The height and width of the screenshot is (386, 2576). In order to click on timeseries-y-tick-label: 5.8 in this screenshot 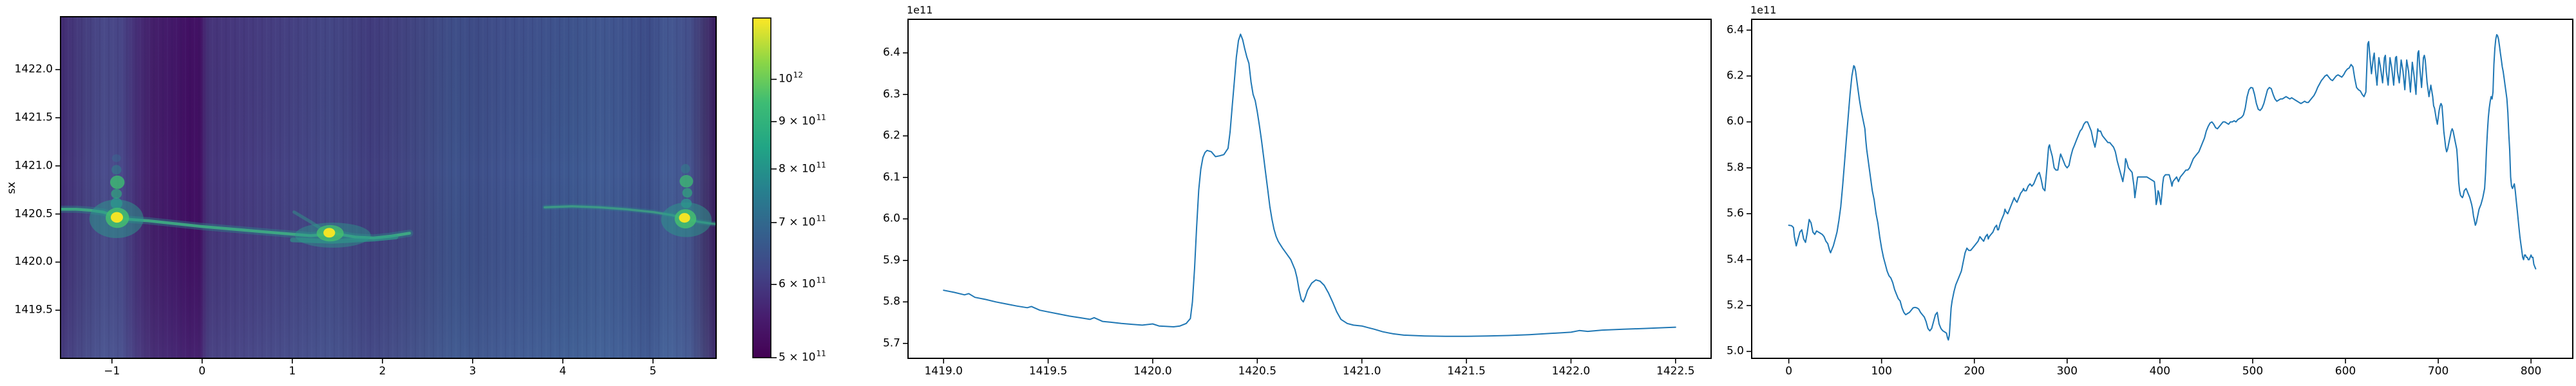, I will do `click(1735, 167)`.